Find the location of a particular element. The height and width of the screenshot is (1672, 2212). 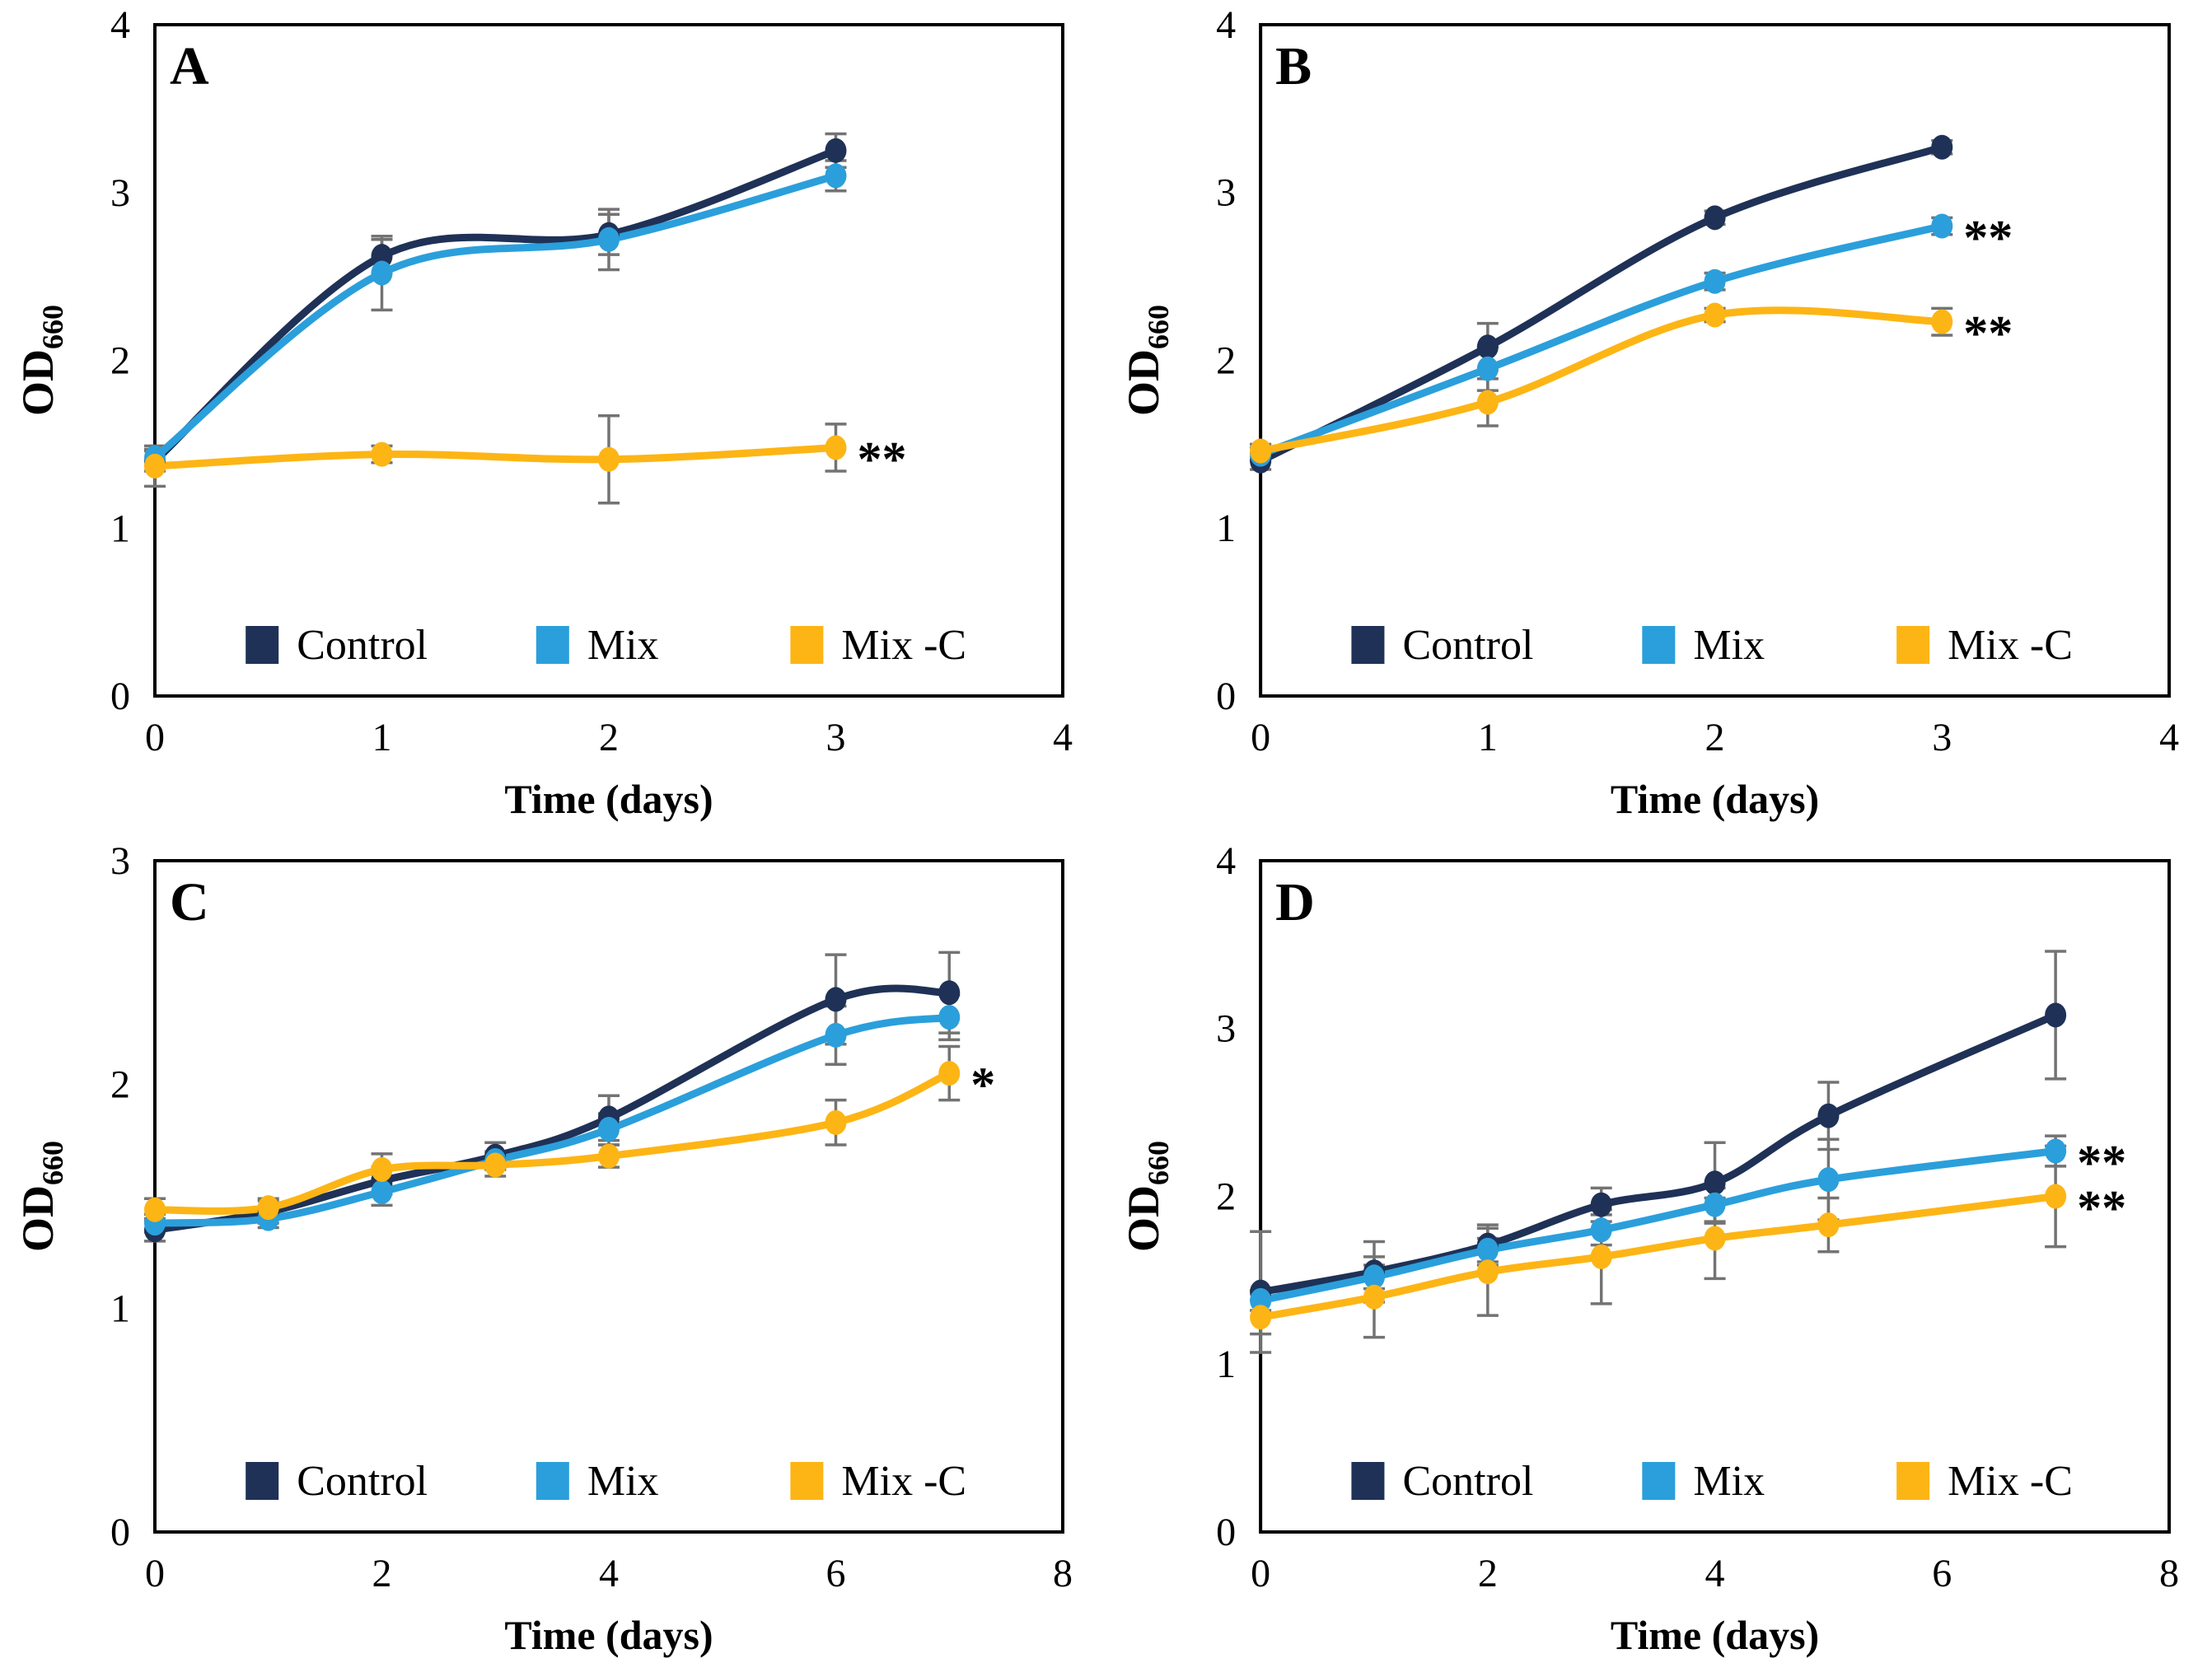

series-line-mix is located at coordinates (1601, 340).